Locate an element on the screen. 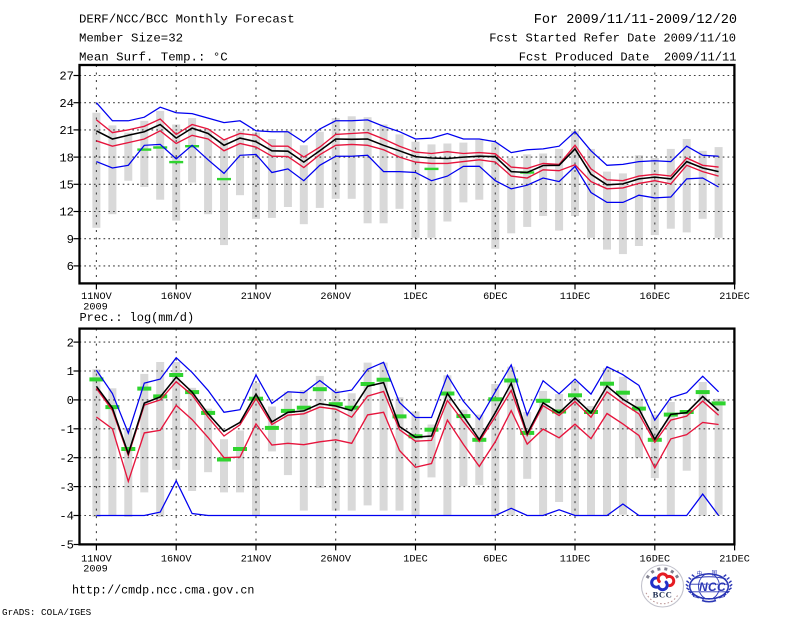 Image resolution: width=800 pixels, height=623 pixels. svg-text: -1 is located at coordinates (66, 430).